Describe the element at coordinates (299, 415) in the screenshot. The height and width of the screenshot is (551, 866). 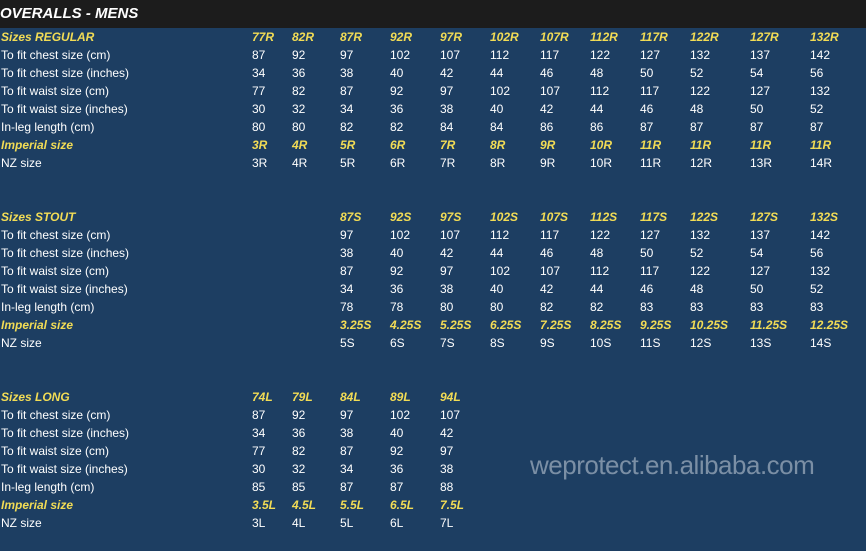
I see `table-cell: 92` at that location.